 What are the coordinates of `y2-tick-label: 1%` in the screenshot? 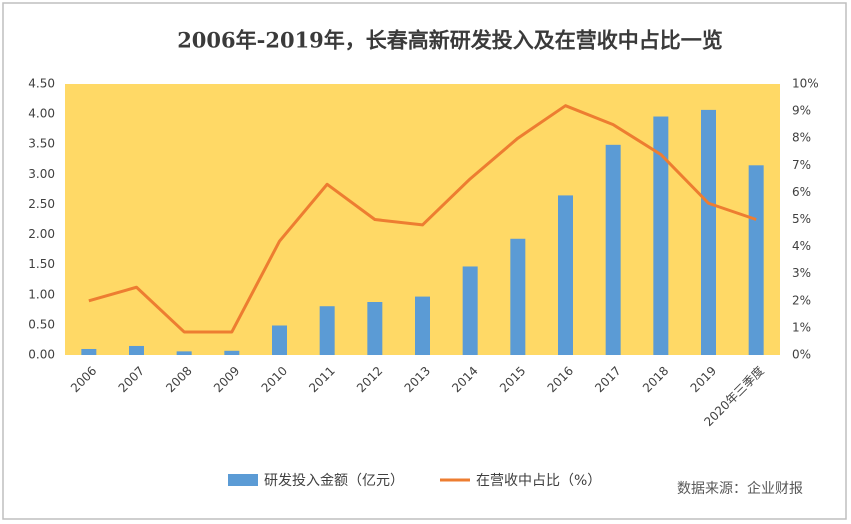 It's located at (801, 327).